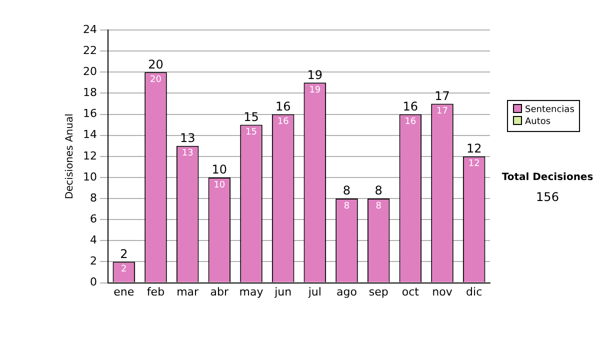 This screenshot has height=340, width=600. What do you see at coordinates (220, 291) in the screenshot?
I see `x-tick-label: abr` at bounding box center [220, 291].